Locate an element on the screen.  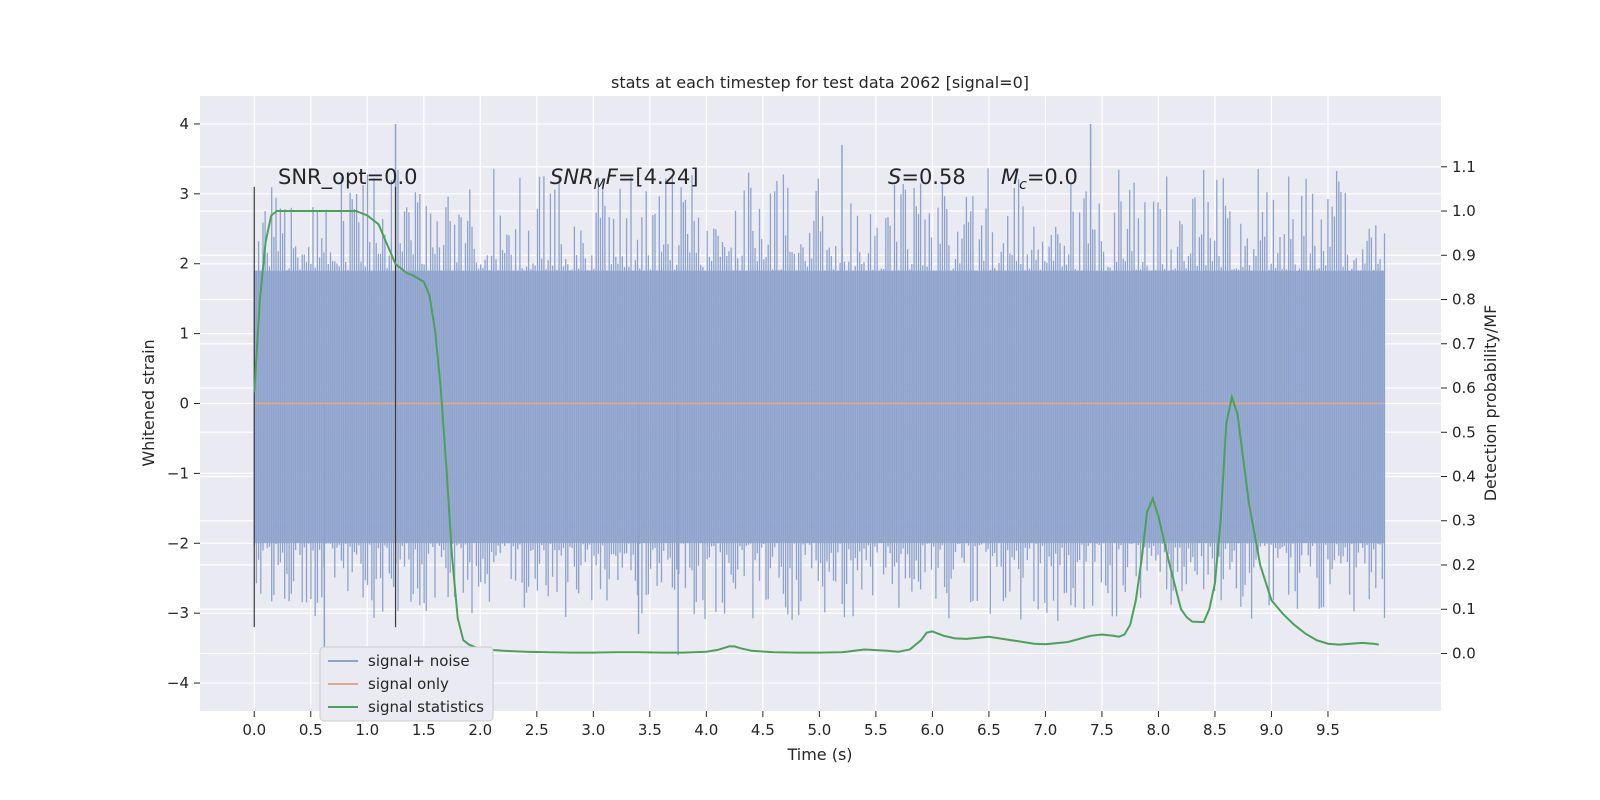
x-tick-label: 5.5 is located at coordinates (876, 730).